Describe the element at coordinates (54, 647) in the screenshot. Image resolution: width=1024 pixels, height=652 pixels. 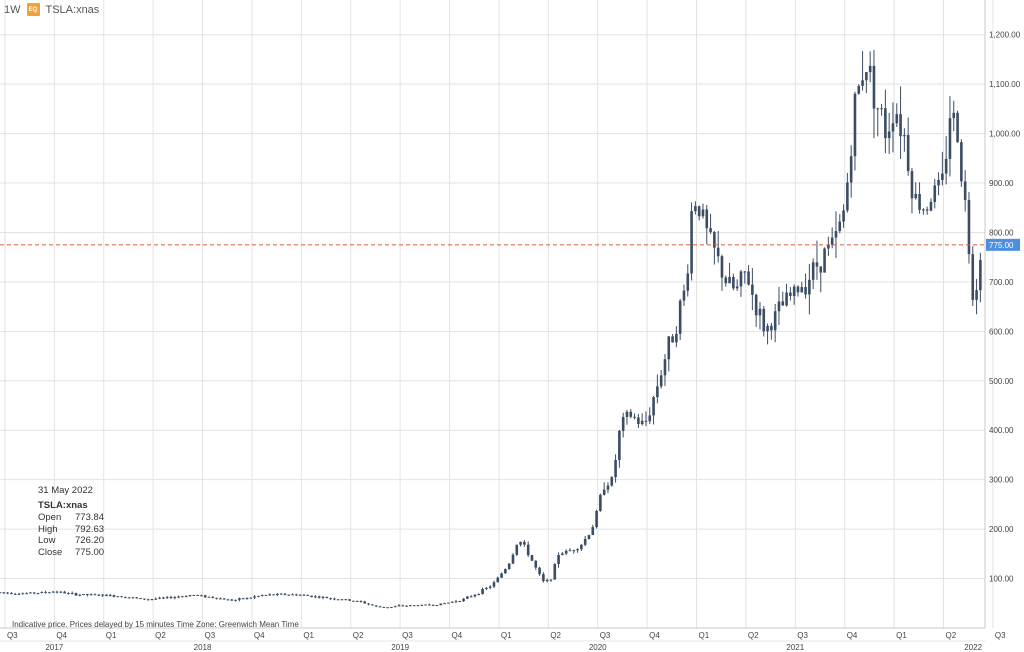
I see `x-year-label: 2017` at that location.